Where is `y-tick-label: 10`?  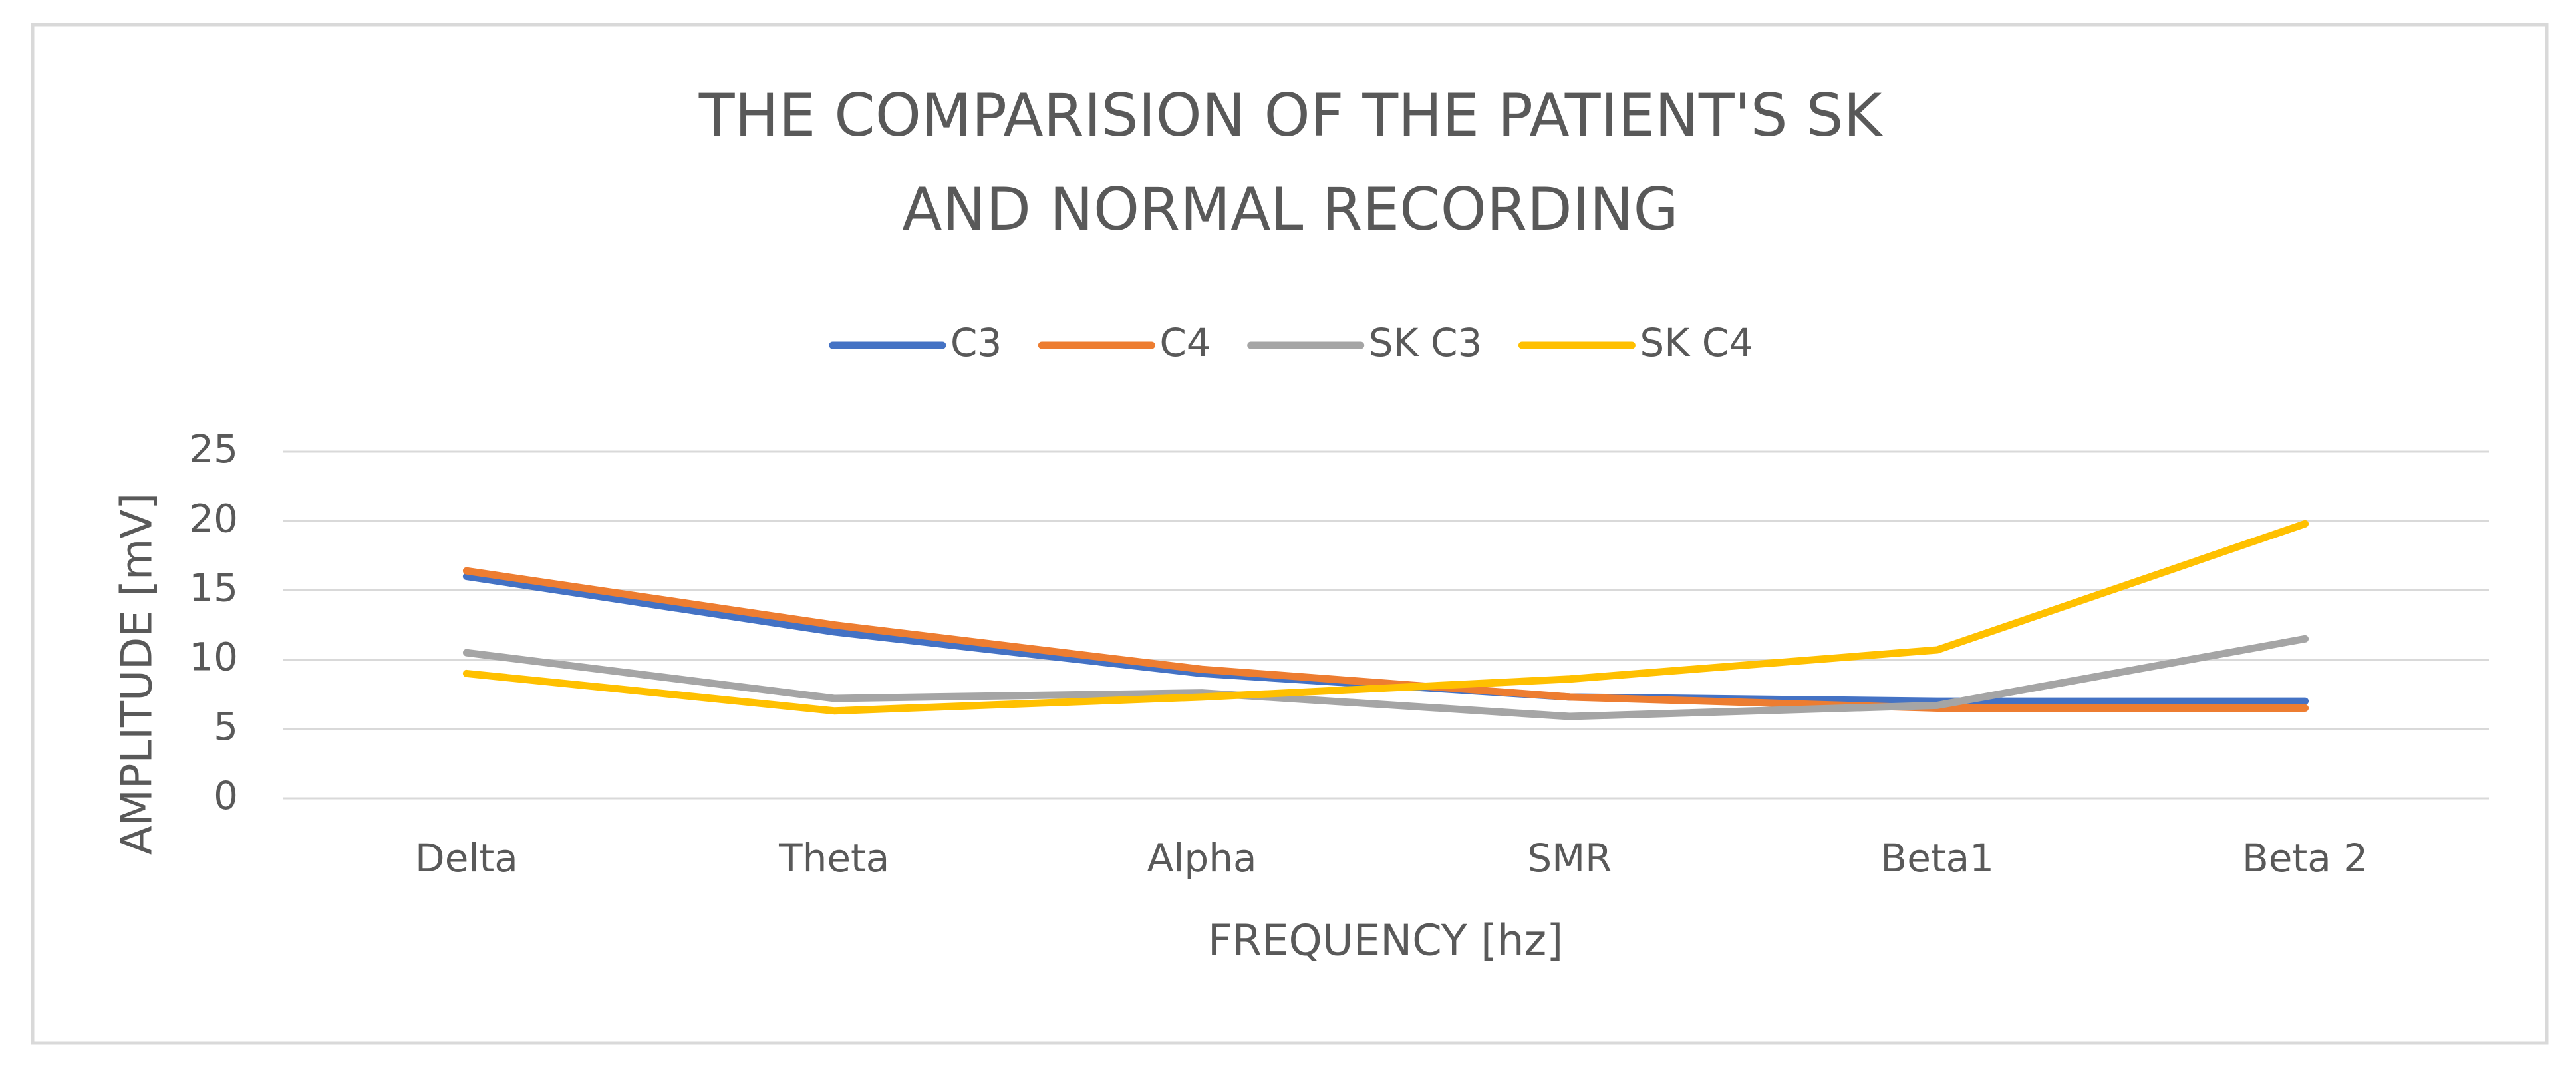
y-tick-label: 10 is located at coordinates (213, 657).